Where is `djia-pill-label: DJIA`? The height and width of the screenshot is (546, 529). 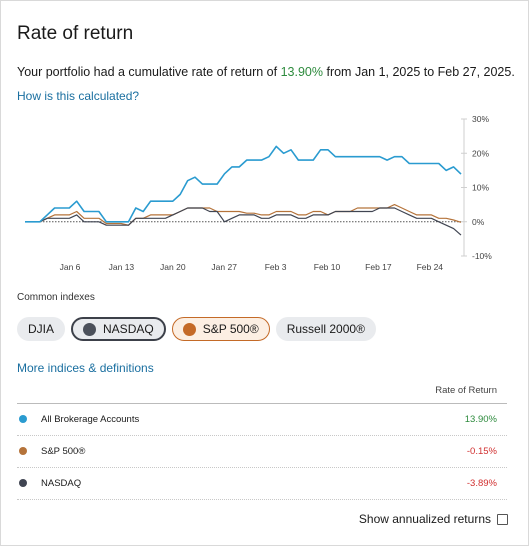 djia-pill-label: DJIA is located at coordinates (41, 329).